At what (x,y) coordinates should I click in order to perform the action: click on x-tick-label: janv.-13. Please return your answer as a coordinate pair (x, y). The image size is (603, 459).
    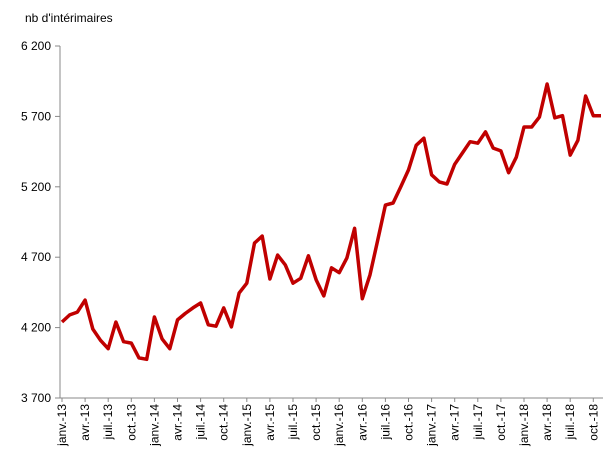
    Looking at the image, I should click on (62, 425).